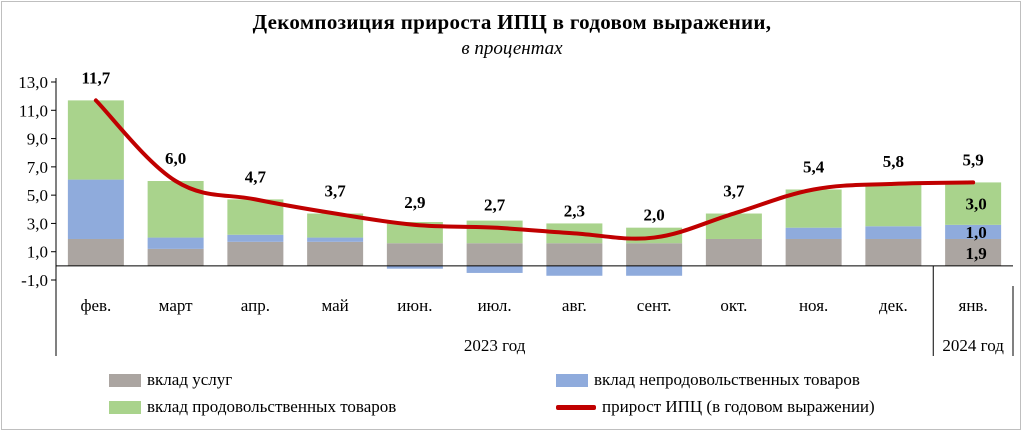  What do you see at coordinates (190, 379) in the screenshot?
I see `legend-label: вклад услуг` at bounding box center [190, 379].